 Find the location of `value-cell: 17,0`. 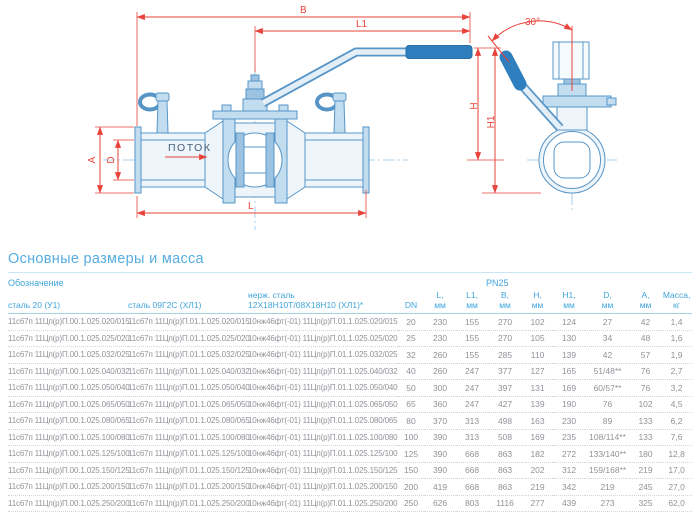

value-cell: 17,0 is located at coordinates (677, 470).